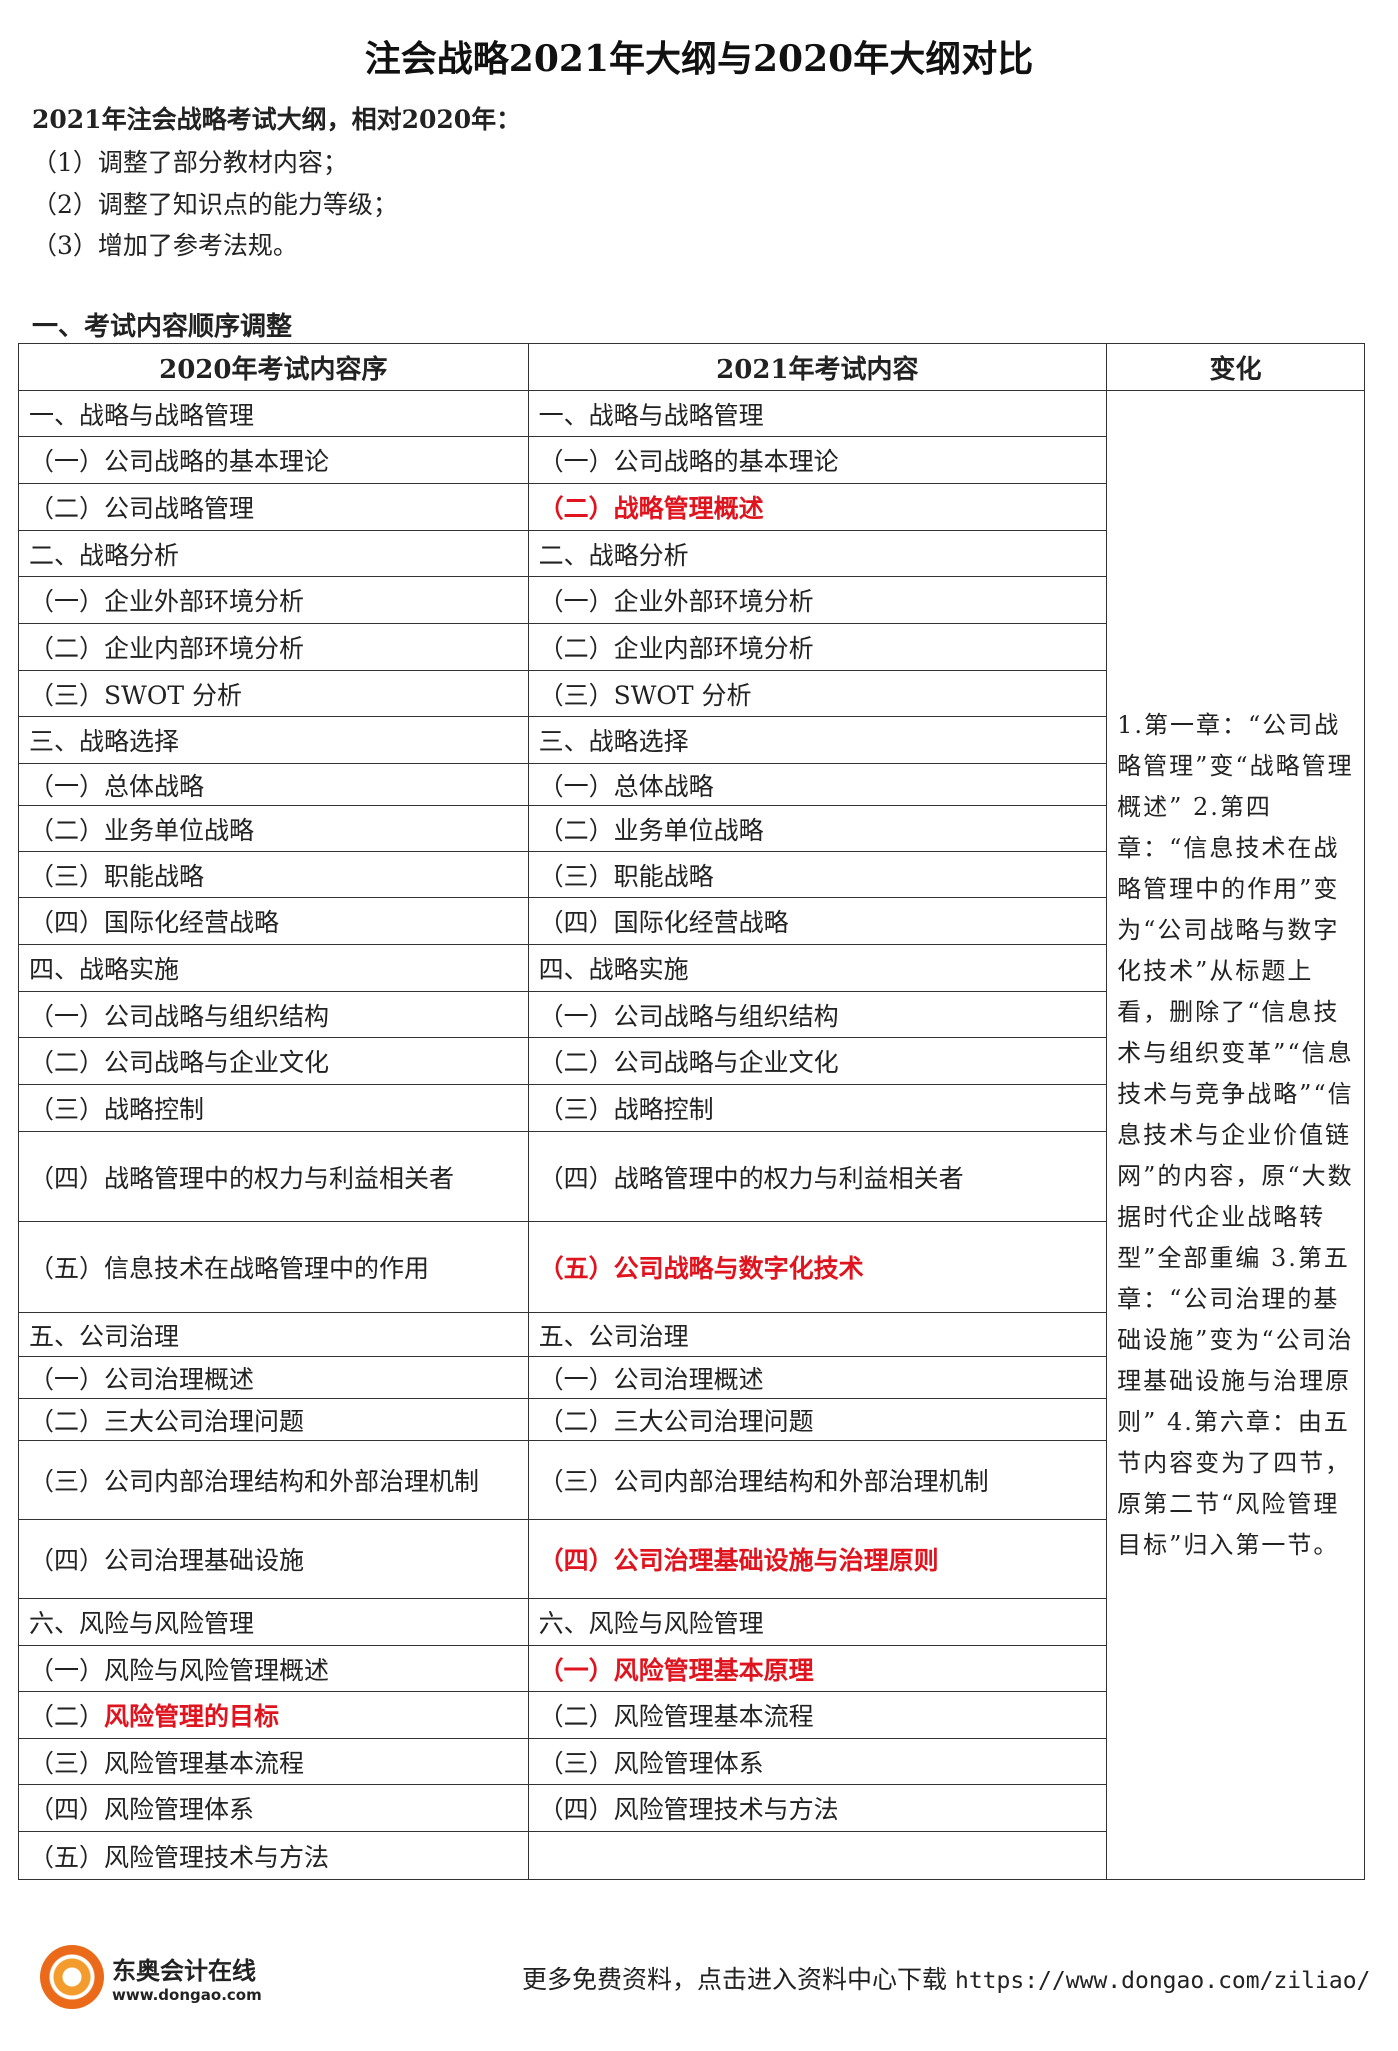 The image size is (1398, 2051). Describe the element at coordinates (167, 648) in the screenshot. I see `cell-text: （二）企业内部环境分析` at that location.